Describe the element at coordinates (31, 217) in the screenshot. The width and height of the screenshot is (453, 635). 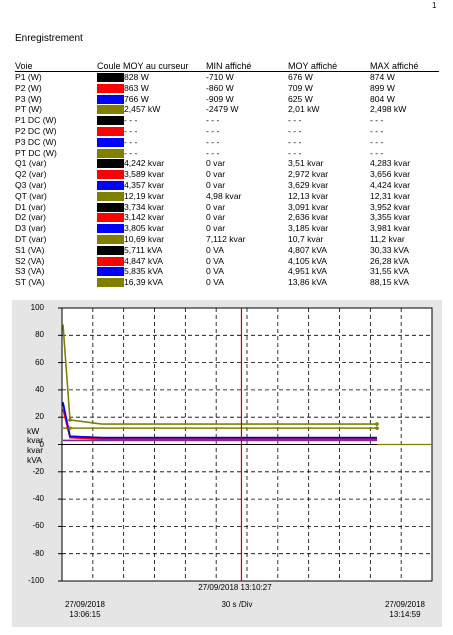
I see `channel-name: D2 (var)` at that location.